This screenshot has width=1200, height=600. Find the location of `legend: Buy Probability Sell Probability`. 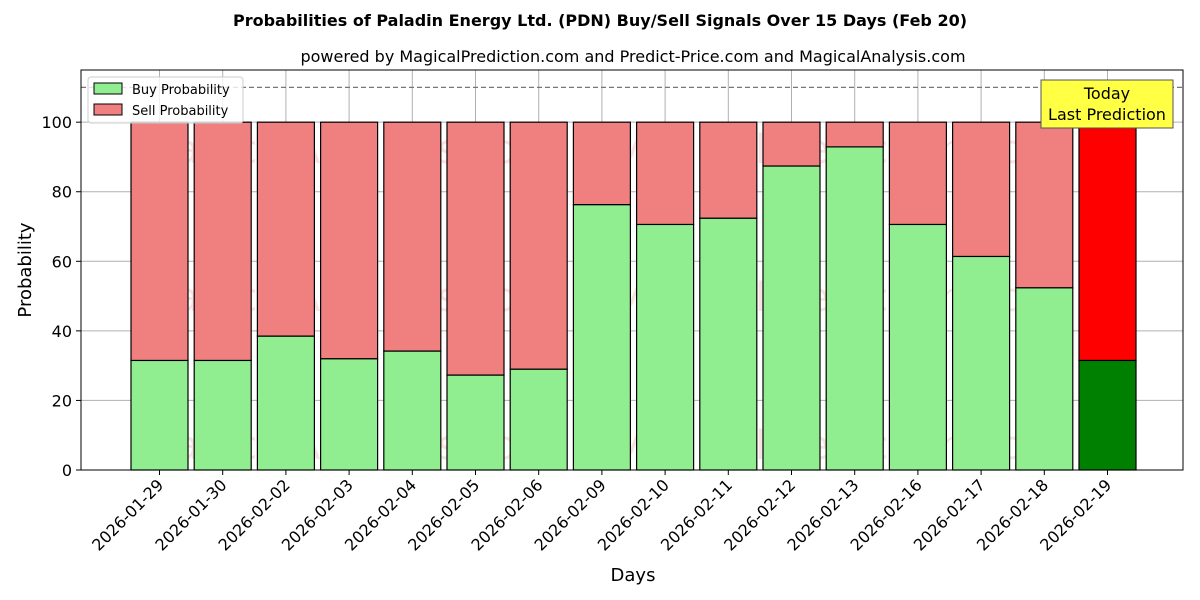

legend: Buy Probability Sell Probability is located at coordinates (165, 100).